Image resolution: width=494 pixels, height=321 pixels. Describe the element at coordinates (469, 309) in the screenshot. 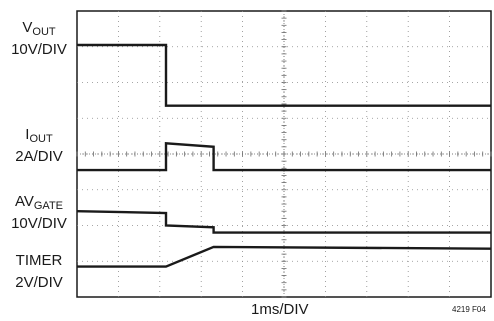

I see `figure-id: 4219 F04` at that location.